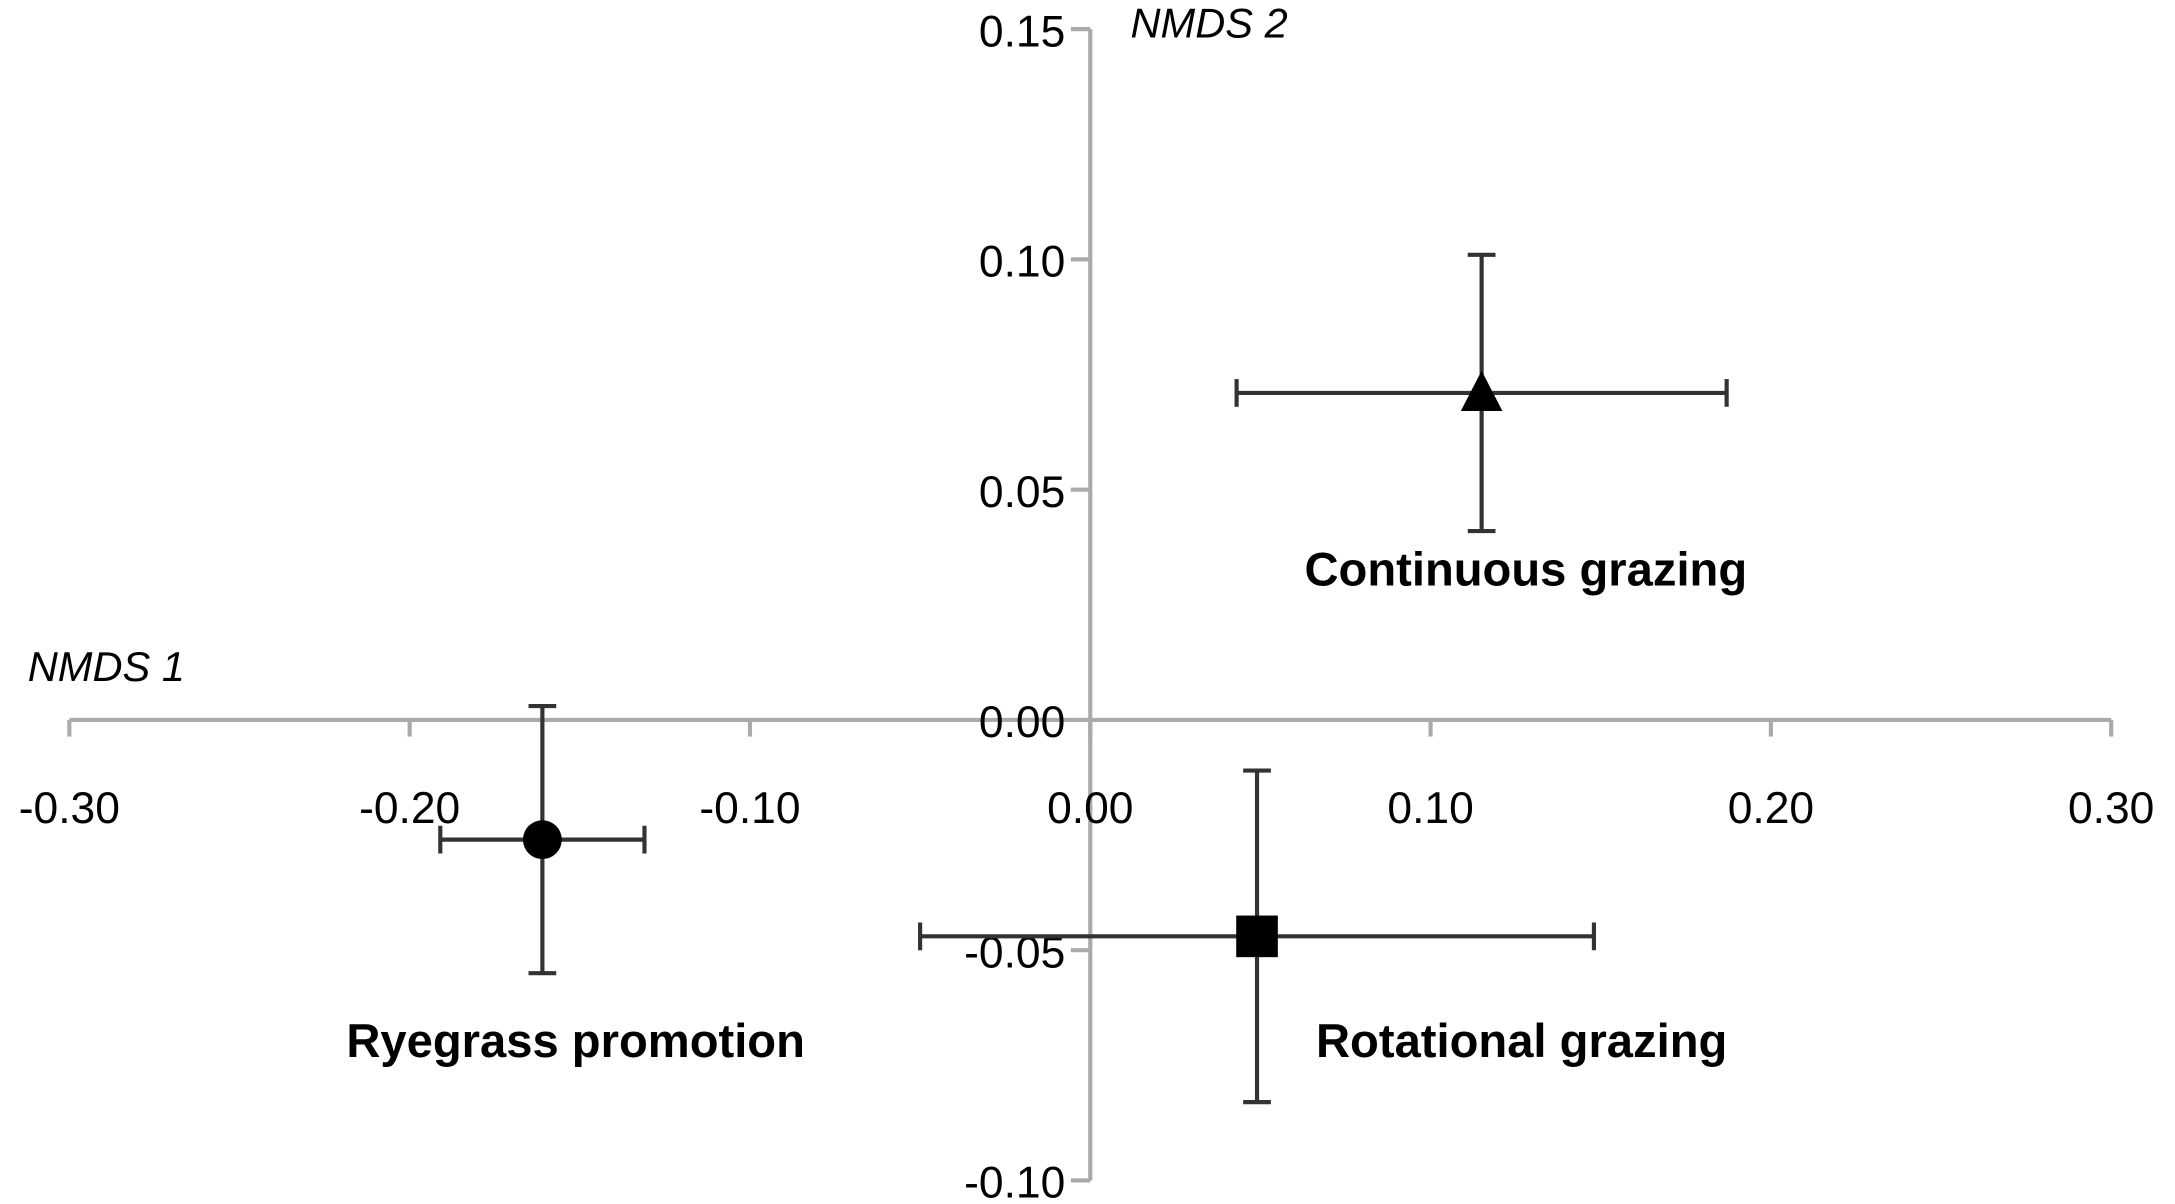 Image resolution: width=2175 pixels, height=1204 pixels. What do you see at coordinates (1022, 492) in the screenshot?
I see `y-tick-label: 0.05` at bounding box center [1022, 492].